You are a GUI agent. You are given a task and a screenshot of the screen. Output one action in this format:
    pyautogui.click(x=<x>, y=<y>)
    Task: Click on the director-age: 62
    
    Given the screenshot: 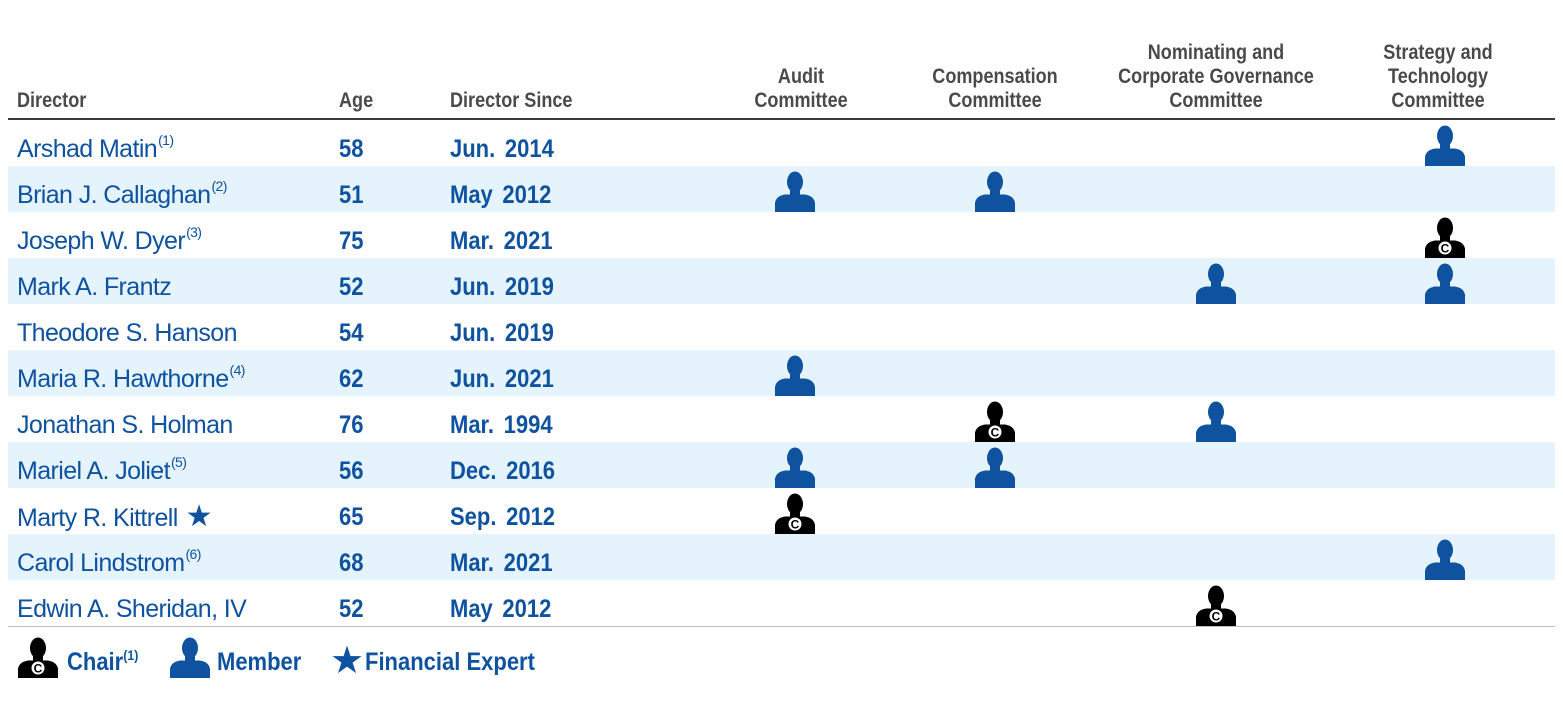 What is the action you would take?
    pyautogui.click(x=351, y=379)
    